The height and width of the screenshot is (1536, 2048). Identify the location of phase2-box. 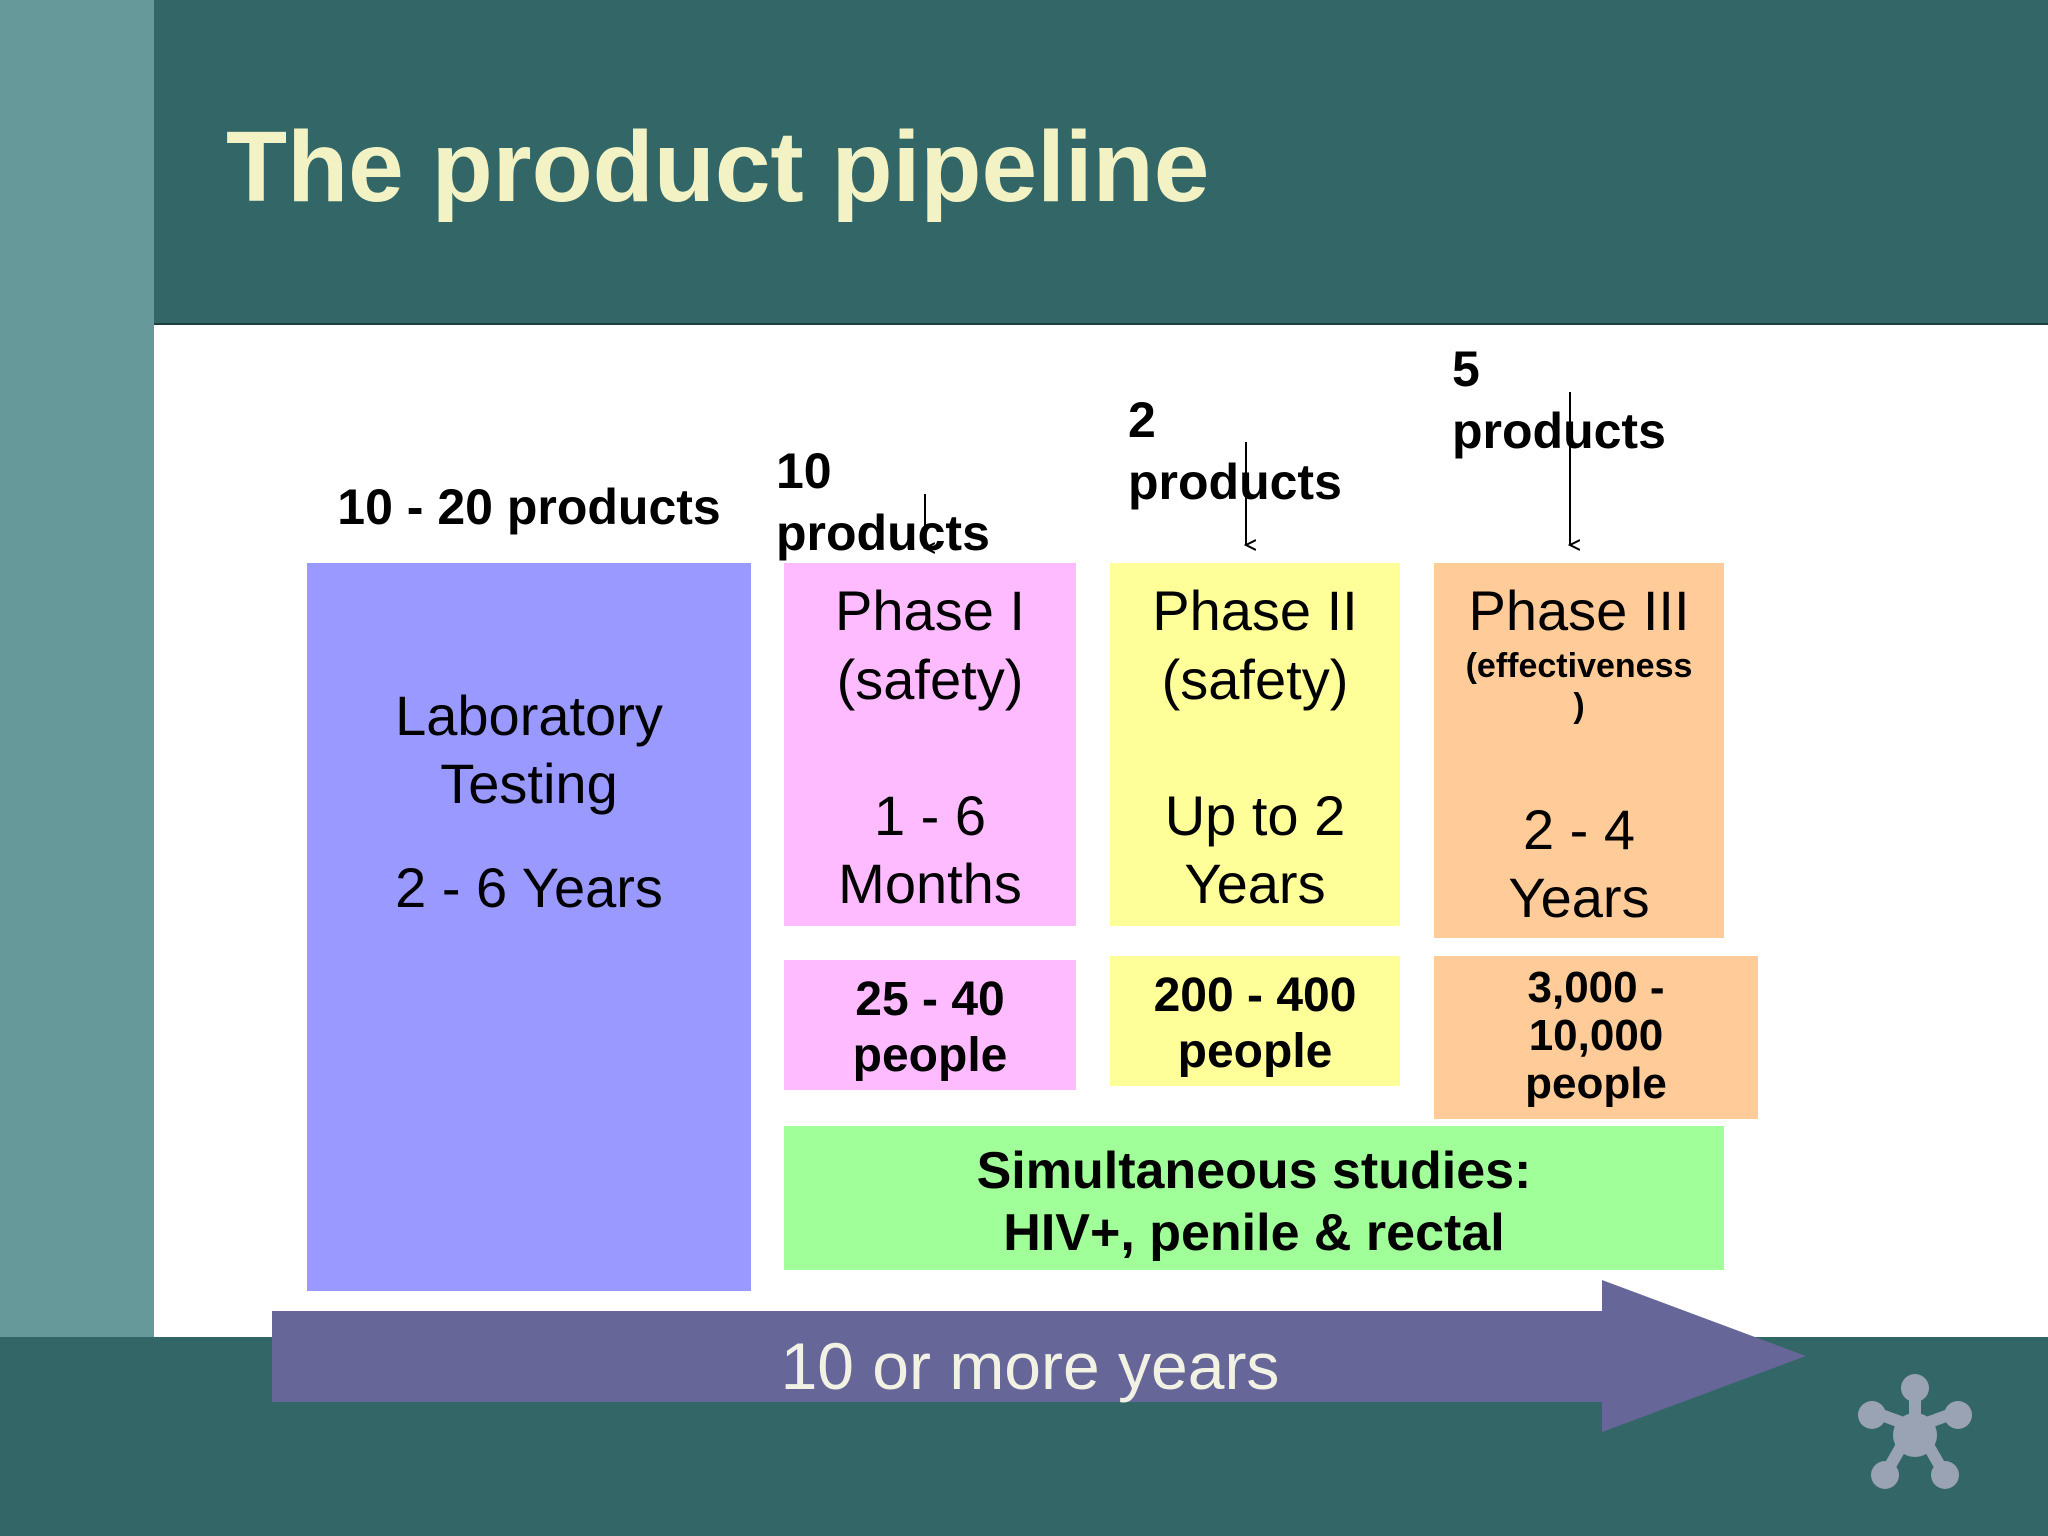
(1255, 744).